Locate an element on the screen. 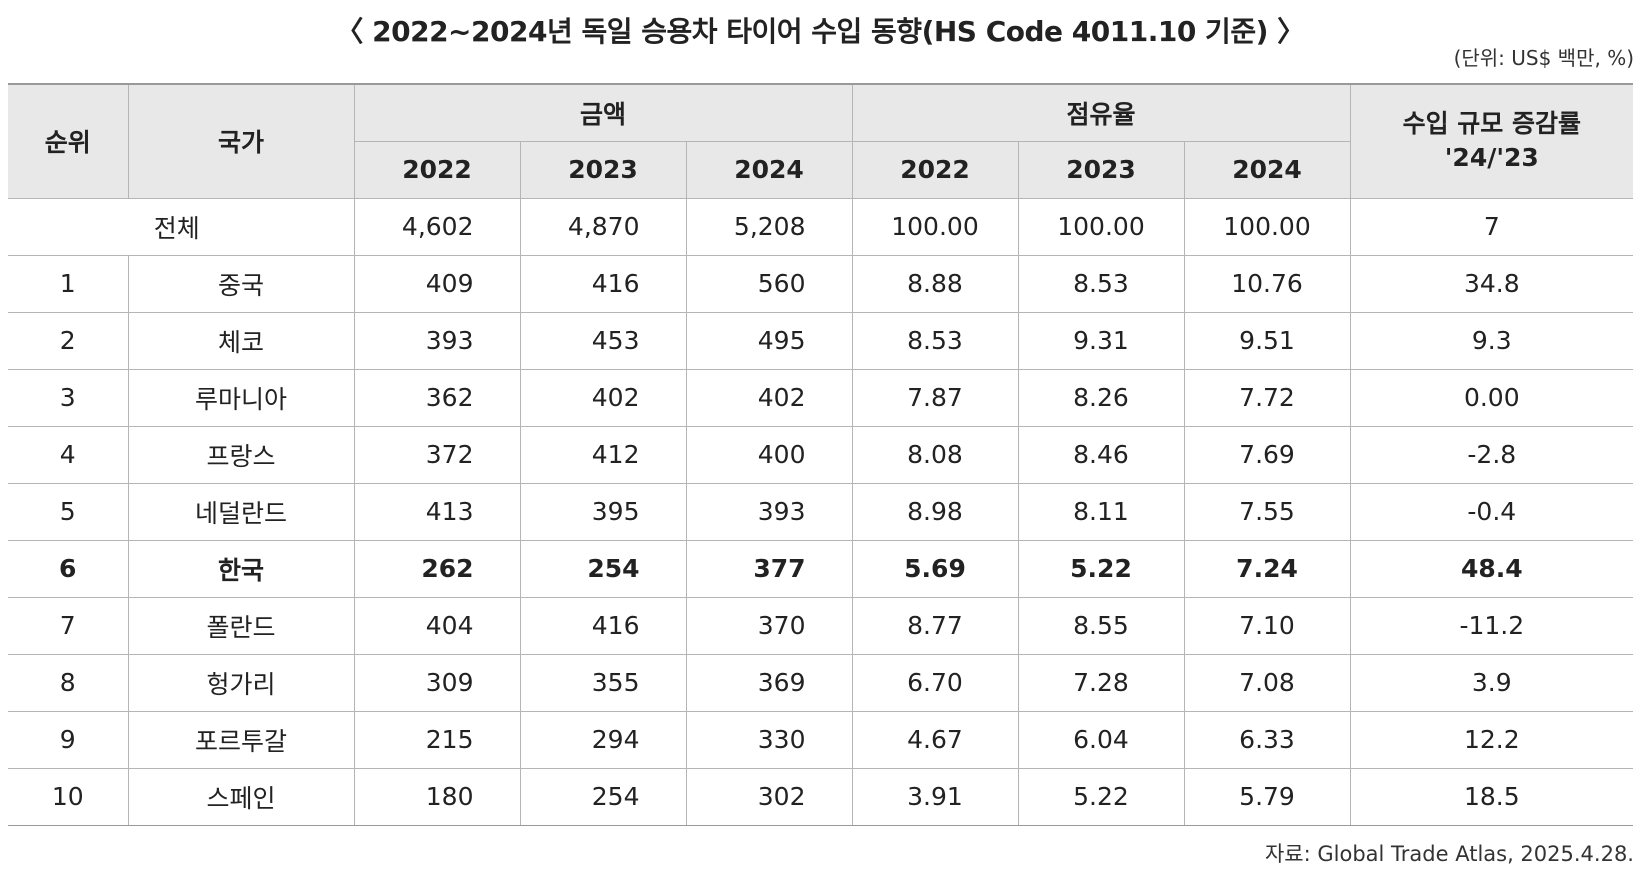  table-row: 2 체코 393 453 495 8.53 9.31 9.51 9.3 is located at coordinates (821, 340).